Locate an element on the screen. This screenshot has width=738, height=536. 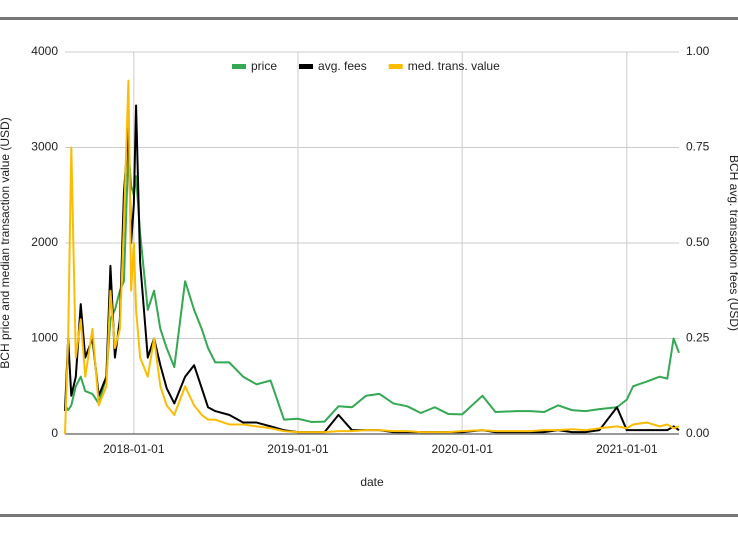
y2-tick-label: 0.50 is located at coordinates (698, 242).